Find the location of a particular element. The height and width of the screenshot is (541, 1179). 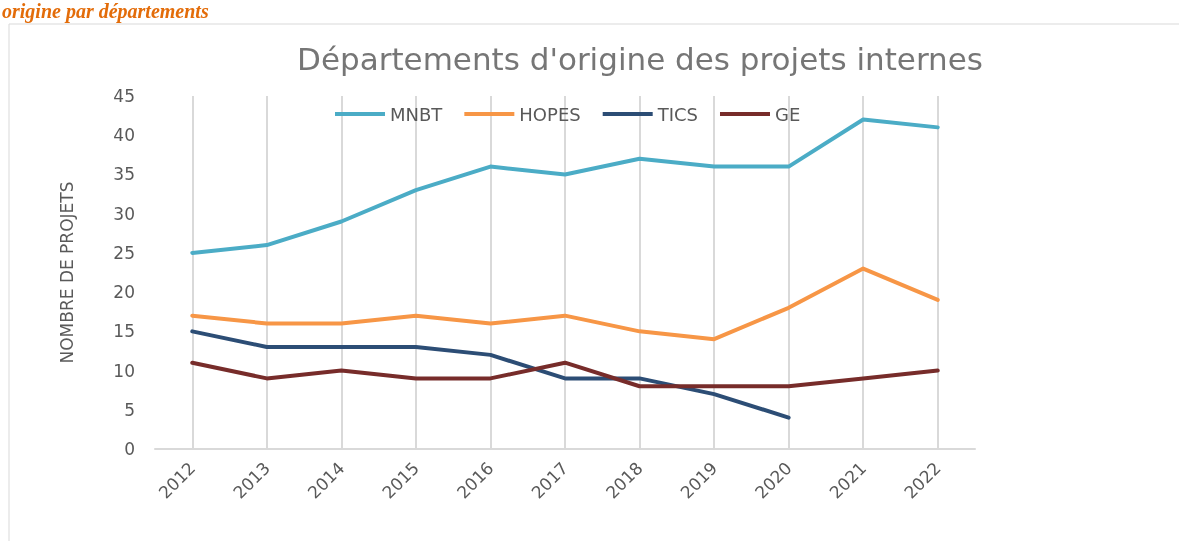

legend-label: HOPES is located at coordinates (550, 114).